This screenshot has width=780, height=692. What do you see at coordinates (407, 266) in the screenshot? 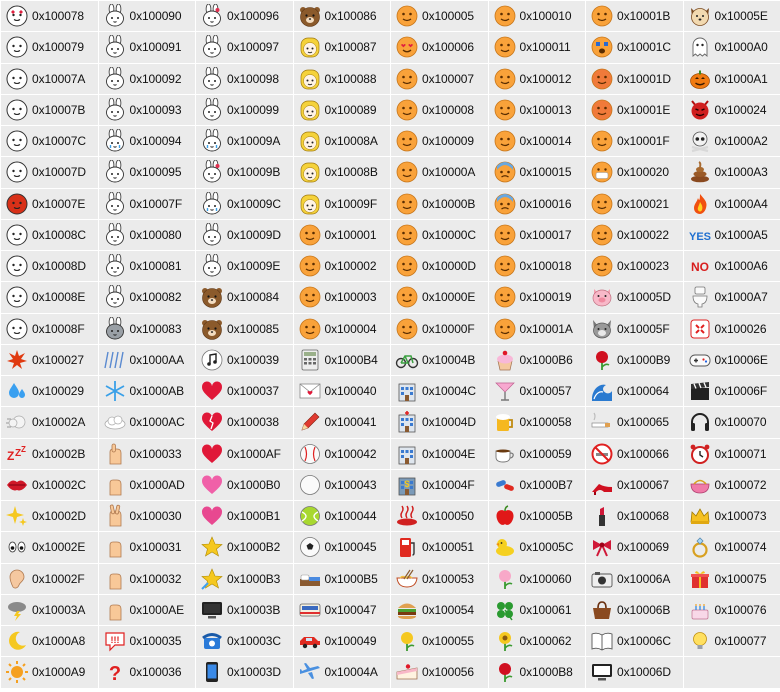
I see `face-tongue-wink-icon` at bounding box center [407, 266].